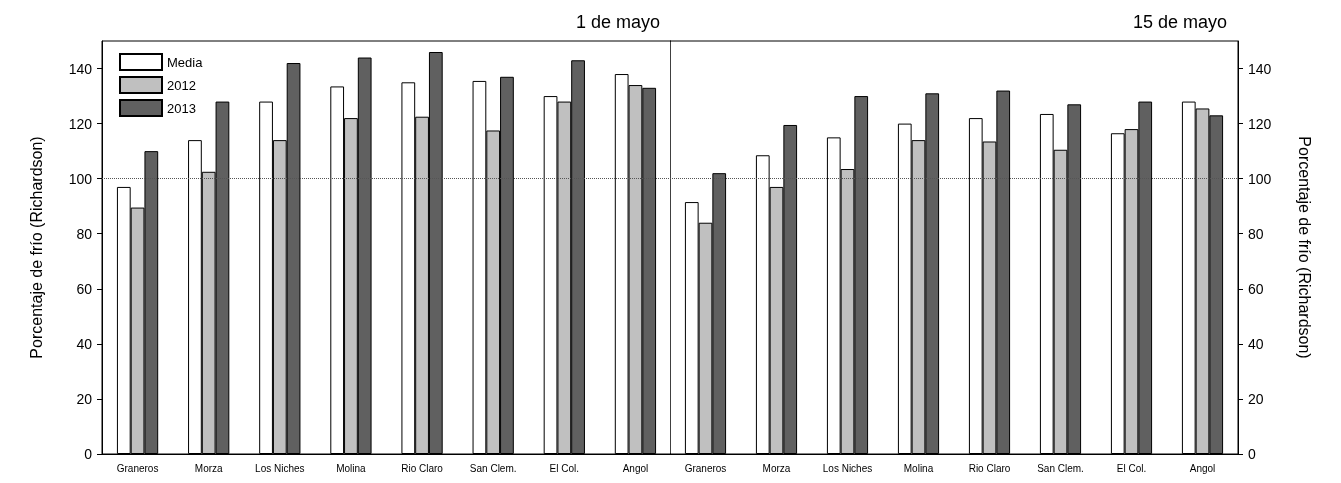  I want to click on legend-label: Media, so click(185, 62).